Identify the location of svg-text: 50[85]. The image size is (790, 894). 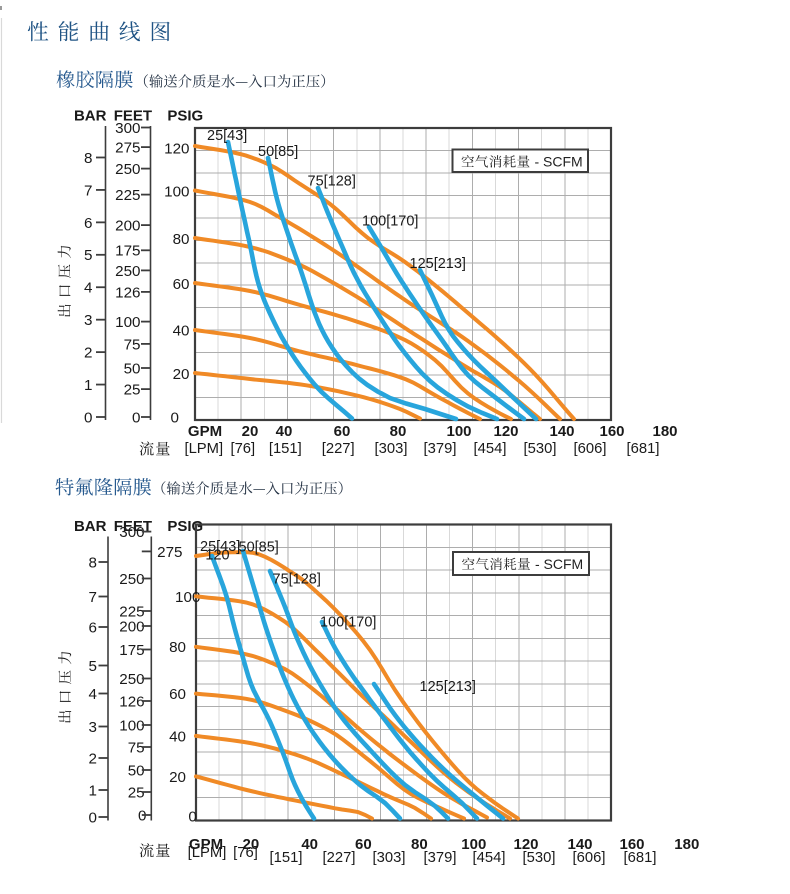
(259, 548).